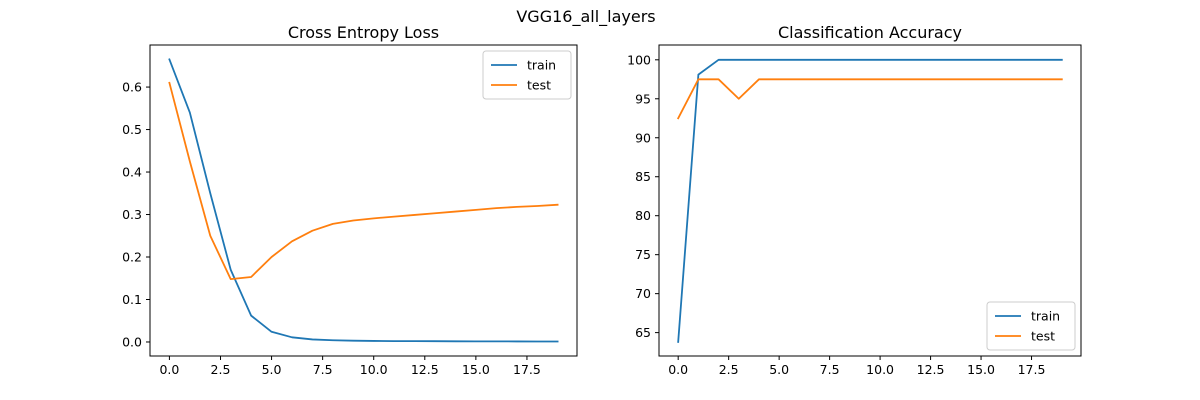 This screenshot has width=1200, height=400. I want to click on y-tick-label: 0.0, so click(132, 341).